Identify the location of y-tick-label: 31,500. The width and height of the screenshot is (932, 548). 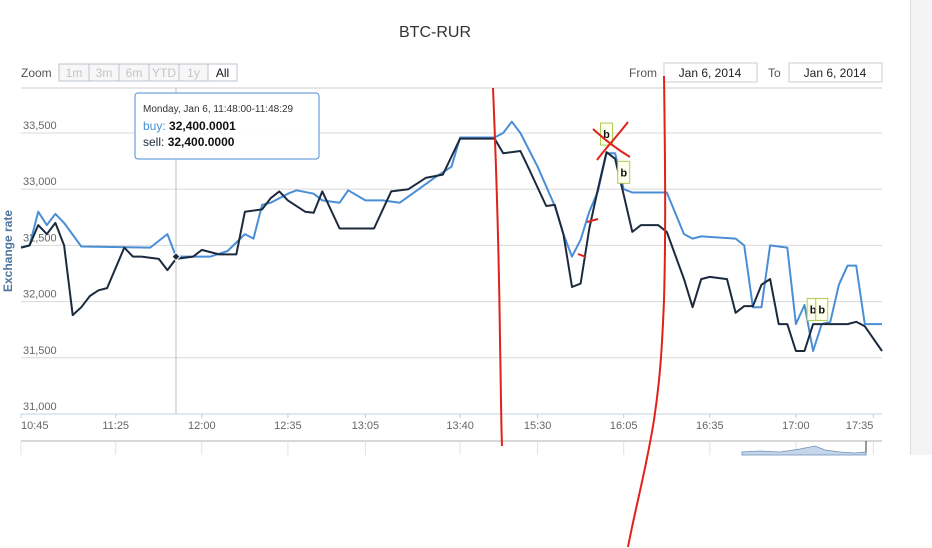
(40, 351).